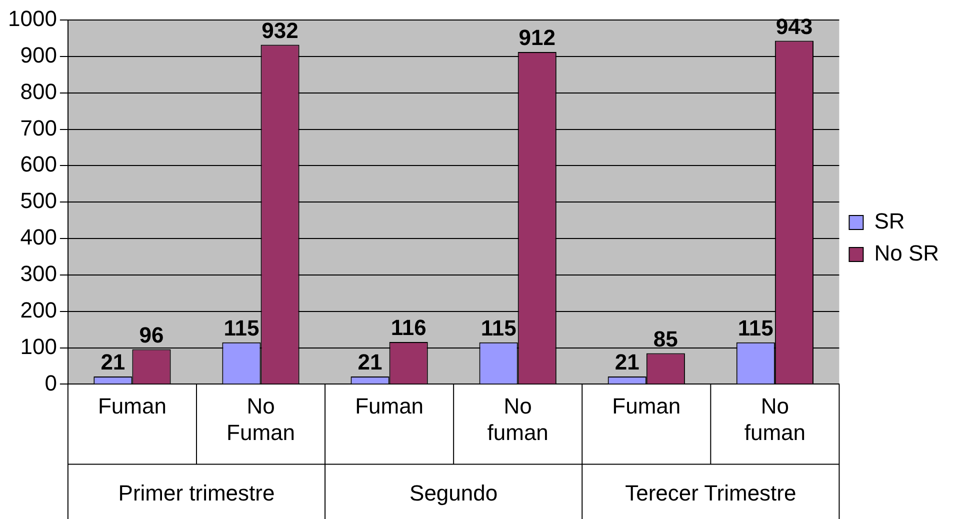 Image resolution: width=954 pixels, height=519 pixels. Describe the element at coordinates (38, 127) in the screenshot. I see `y-tick-label: 700` at that location.